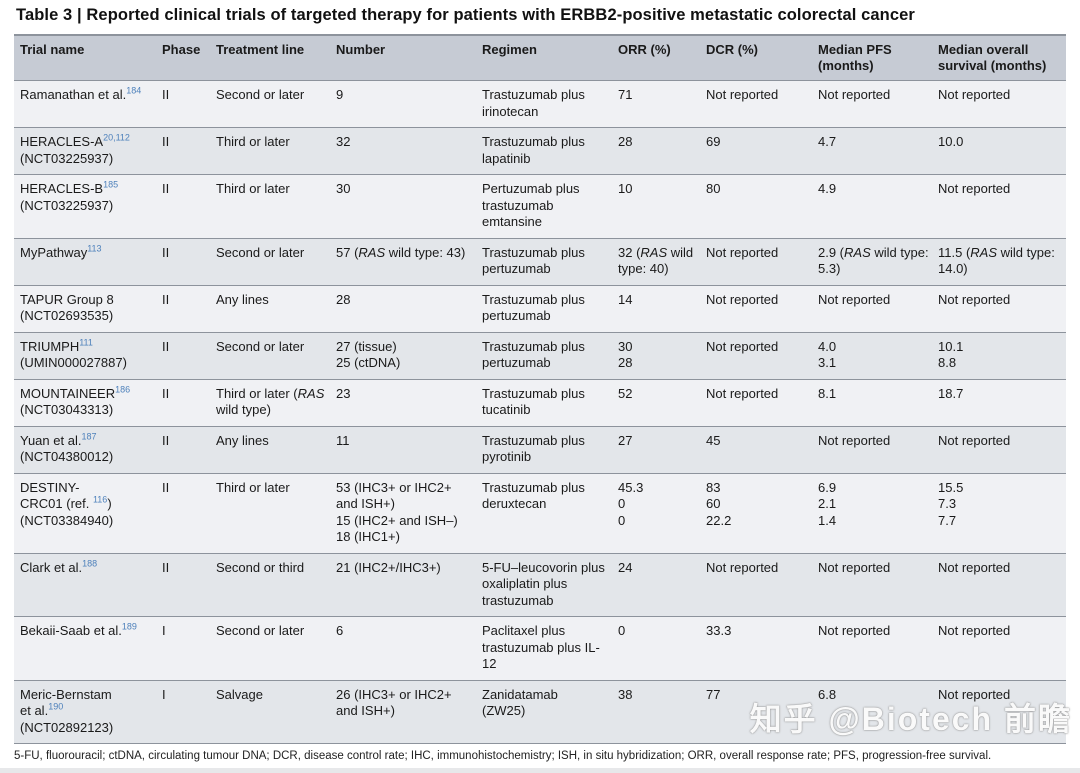 The image size is (1080, 773). Describe the element at coordinates (533, 103) in the screenshot. I see `cell-regimen: Trastuzumab plus irinotecan` at that location.